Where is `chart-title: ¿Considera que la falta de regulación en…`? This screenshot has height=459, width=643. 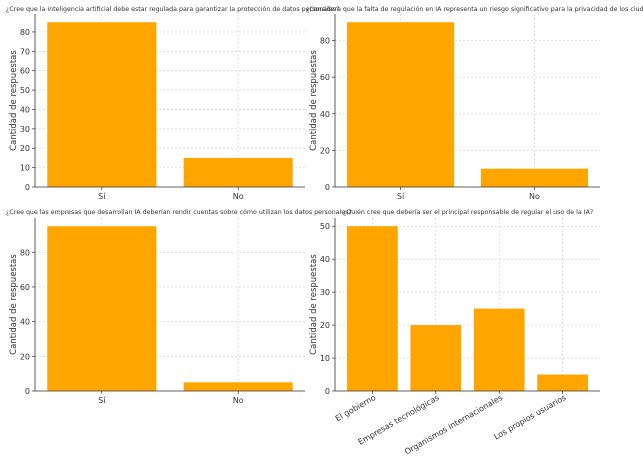 chart-title: ¿Considera que la falta de regulación en… is located at coordinates (474, 9).